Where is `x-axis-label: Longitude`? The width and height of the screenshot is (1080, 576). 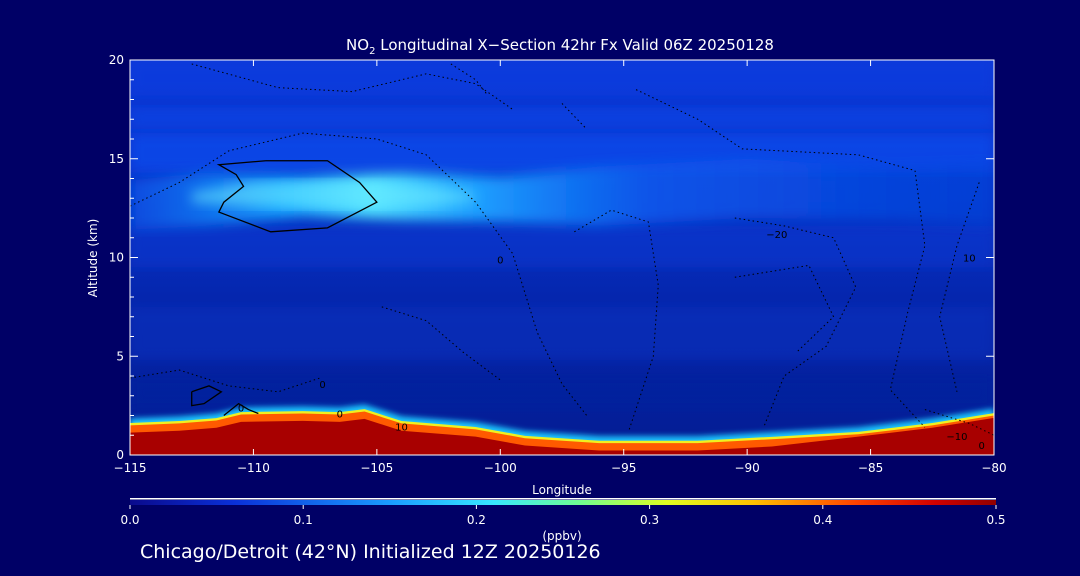
x-axis-label: Longitude is located at coordinates (562, 490).